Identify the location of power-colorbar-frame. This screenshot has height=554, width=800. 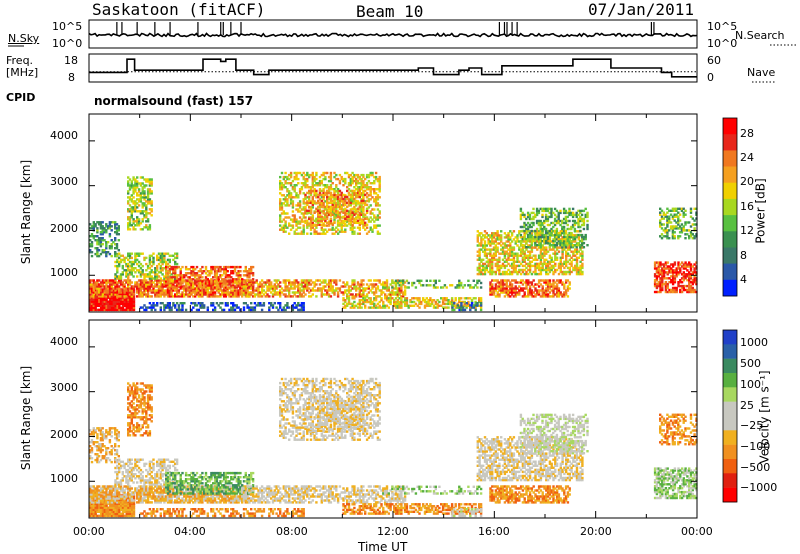
(730, 207).